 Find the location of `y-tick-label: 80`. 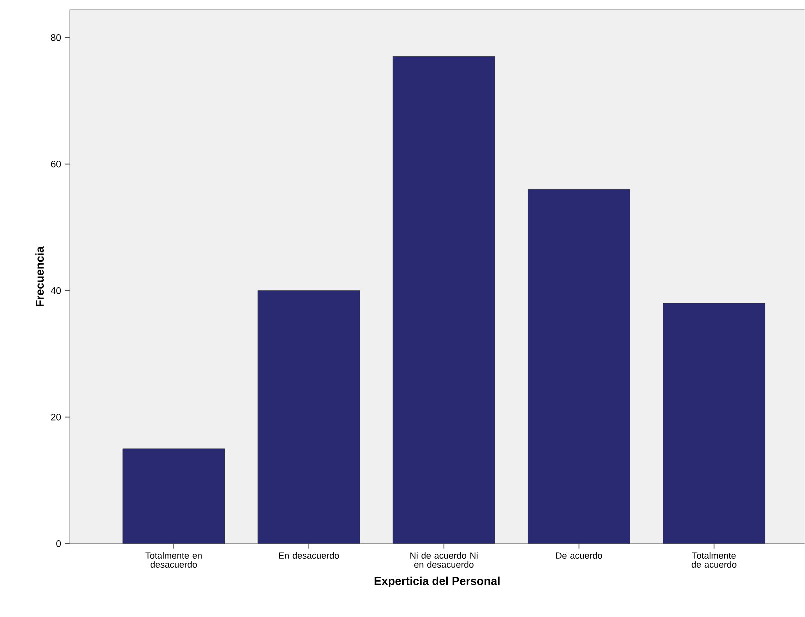

y-tick-label: 80 is located at coordinates (56, 38).